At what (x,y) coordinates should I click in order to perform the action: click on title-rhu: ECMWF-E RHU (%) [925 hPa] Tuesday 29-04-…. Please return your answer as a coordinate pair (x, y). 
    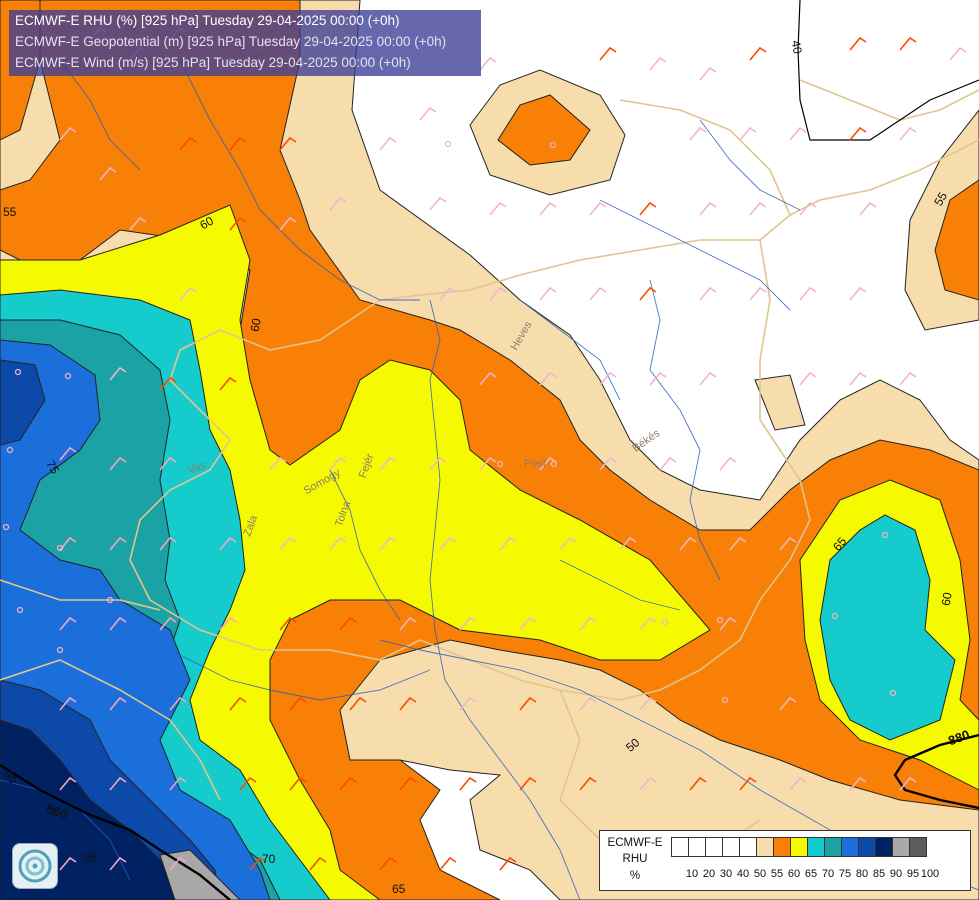
    Looking at the image, I should click on (207, 20).